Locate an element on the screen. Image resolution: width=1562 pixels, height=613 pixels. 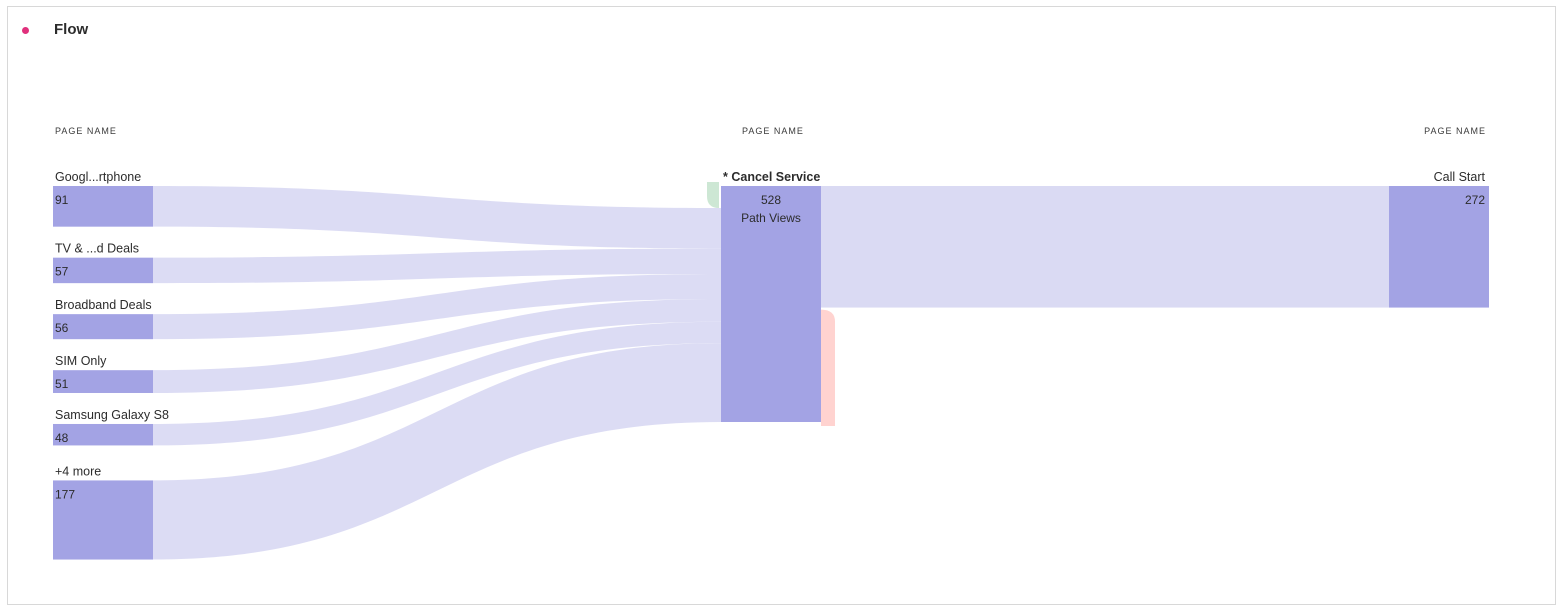
flow-node-label: Samsung Galaxy S8 is located at coordinates (112, 415).